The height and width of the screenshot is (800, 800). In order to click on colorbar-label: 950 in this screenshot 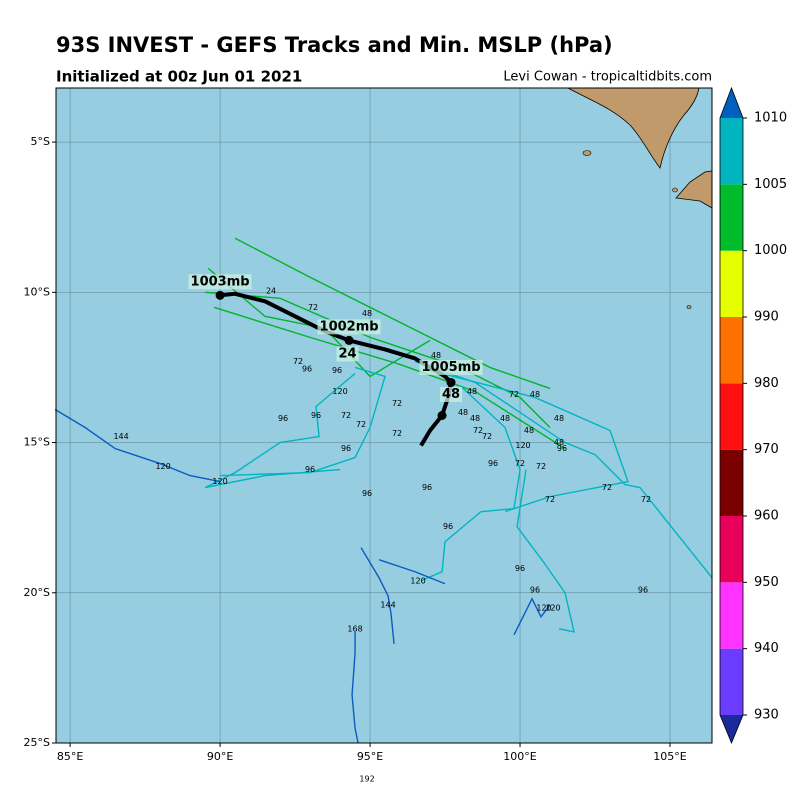, I will do `click(766, 582)`.